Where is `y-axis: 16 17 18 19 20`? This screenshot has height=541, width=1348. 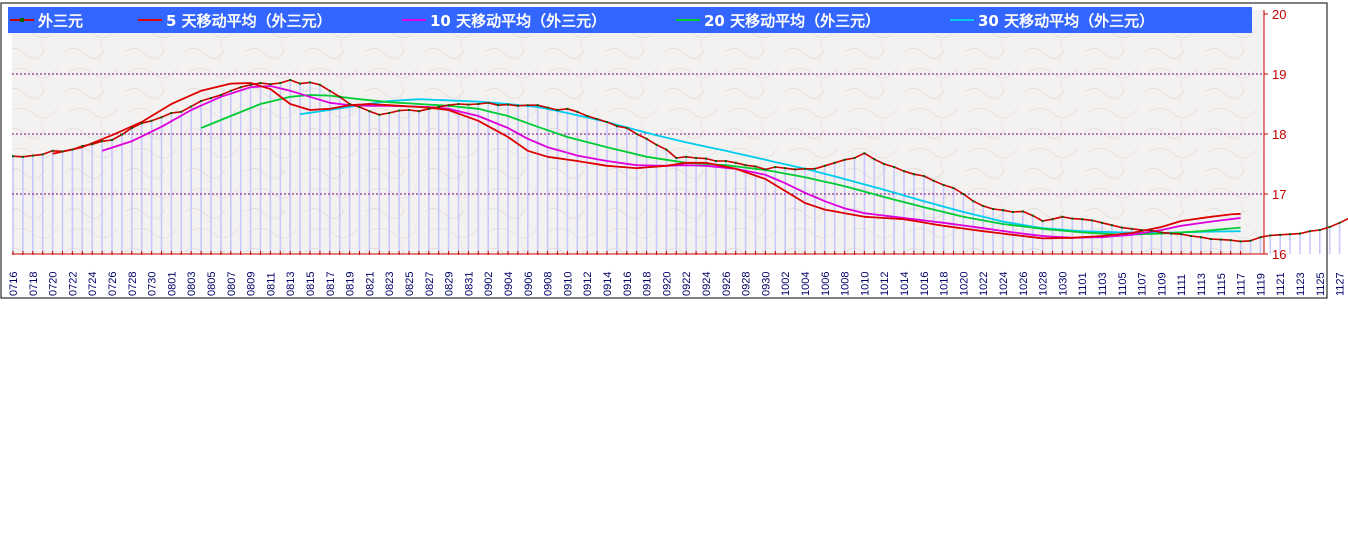
y-axis: 16 17 18 19 20 is located at coordinates (1274, 134).